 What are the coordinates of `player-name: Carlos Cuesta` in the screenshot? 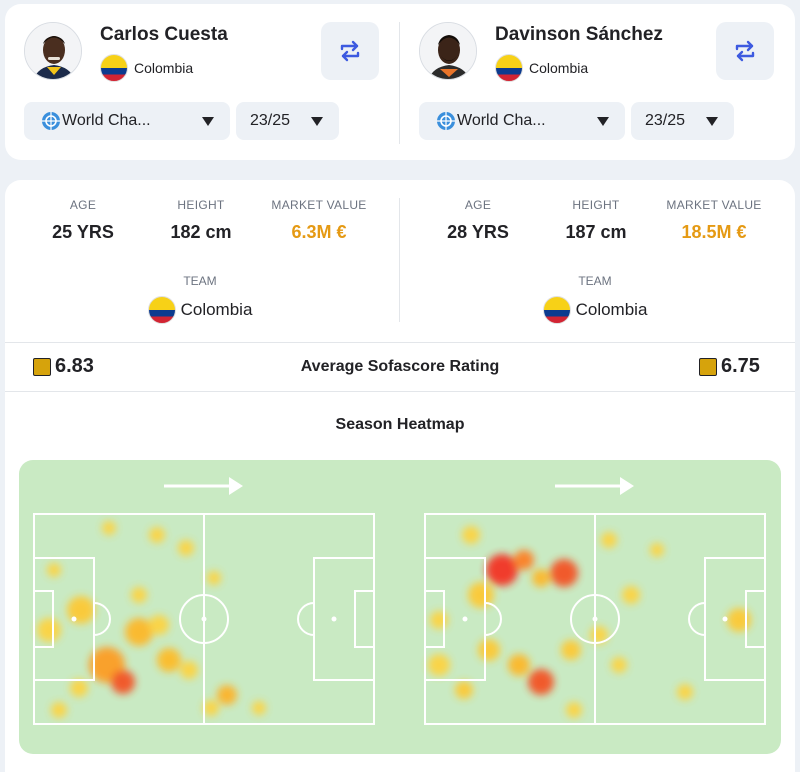 It's located at (164, 34).